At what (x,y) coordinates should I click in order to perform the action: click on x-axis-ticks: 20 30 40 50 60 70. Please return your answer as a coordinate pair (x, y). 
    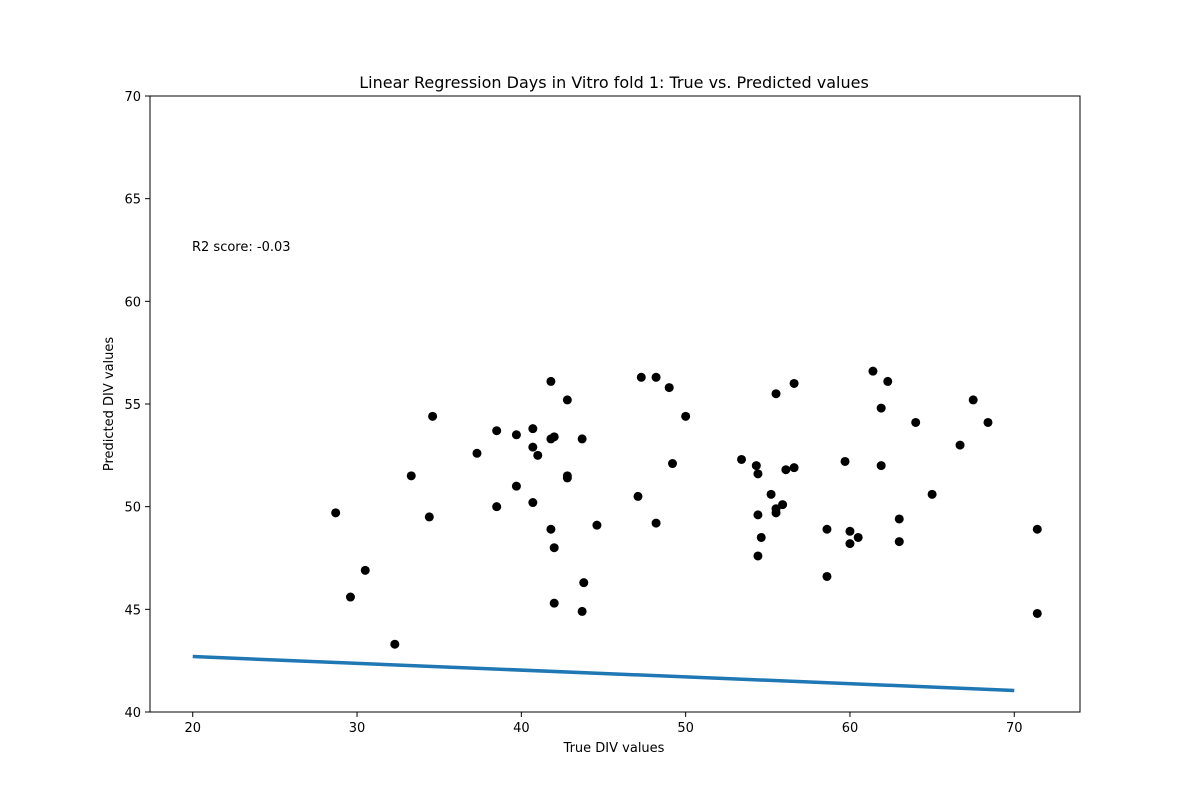
    Looking at the image, I should click on (603, 724).